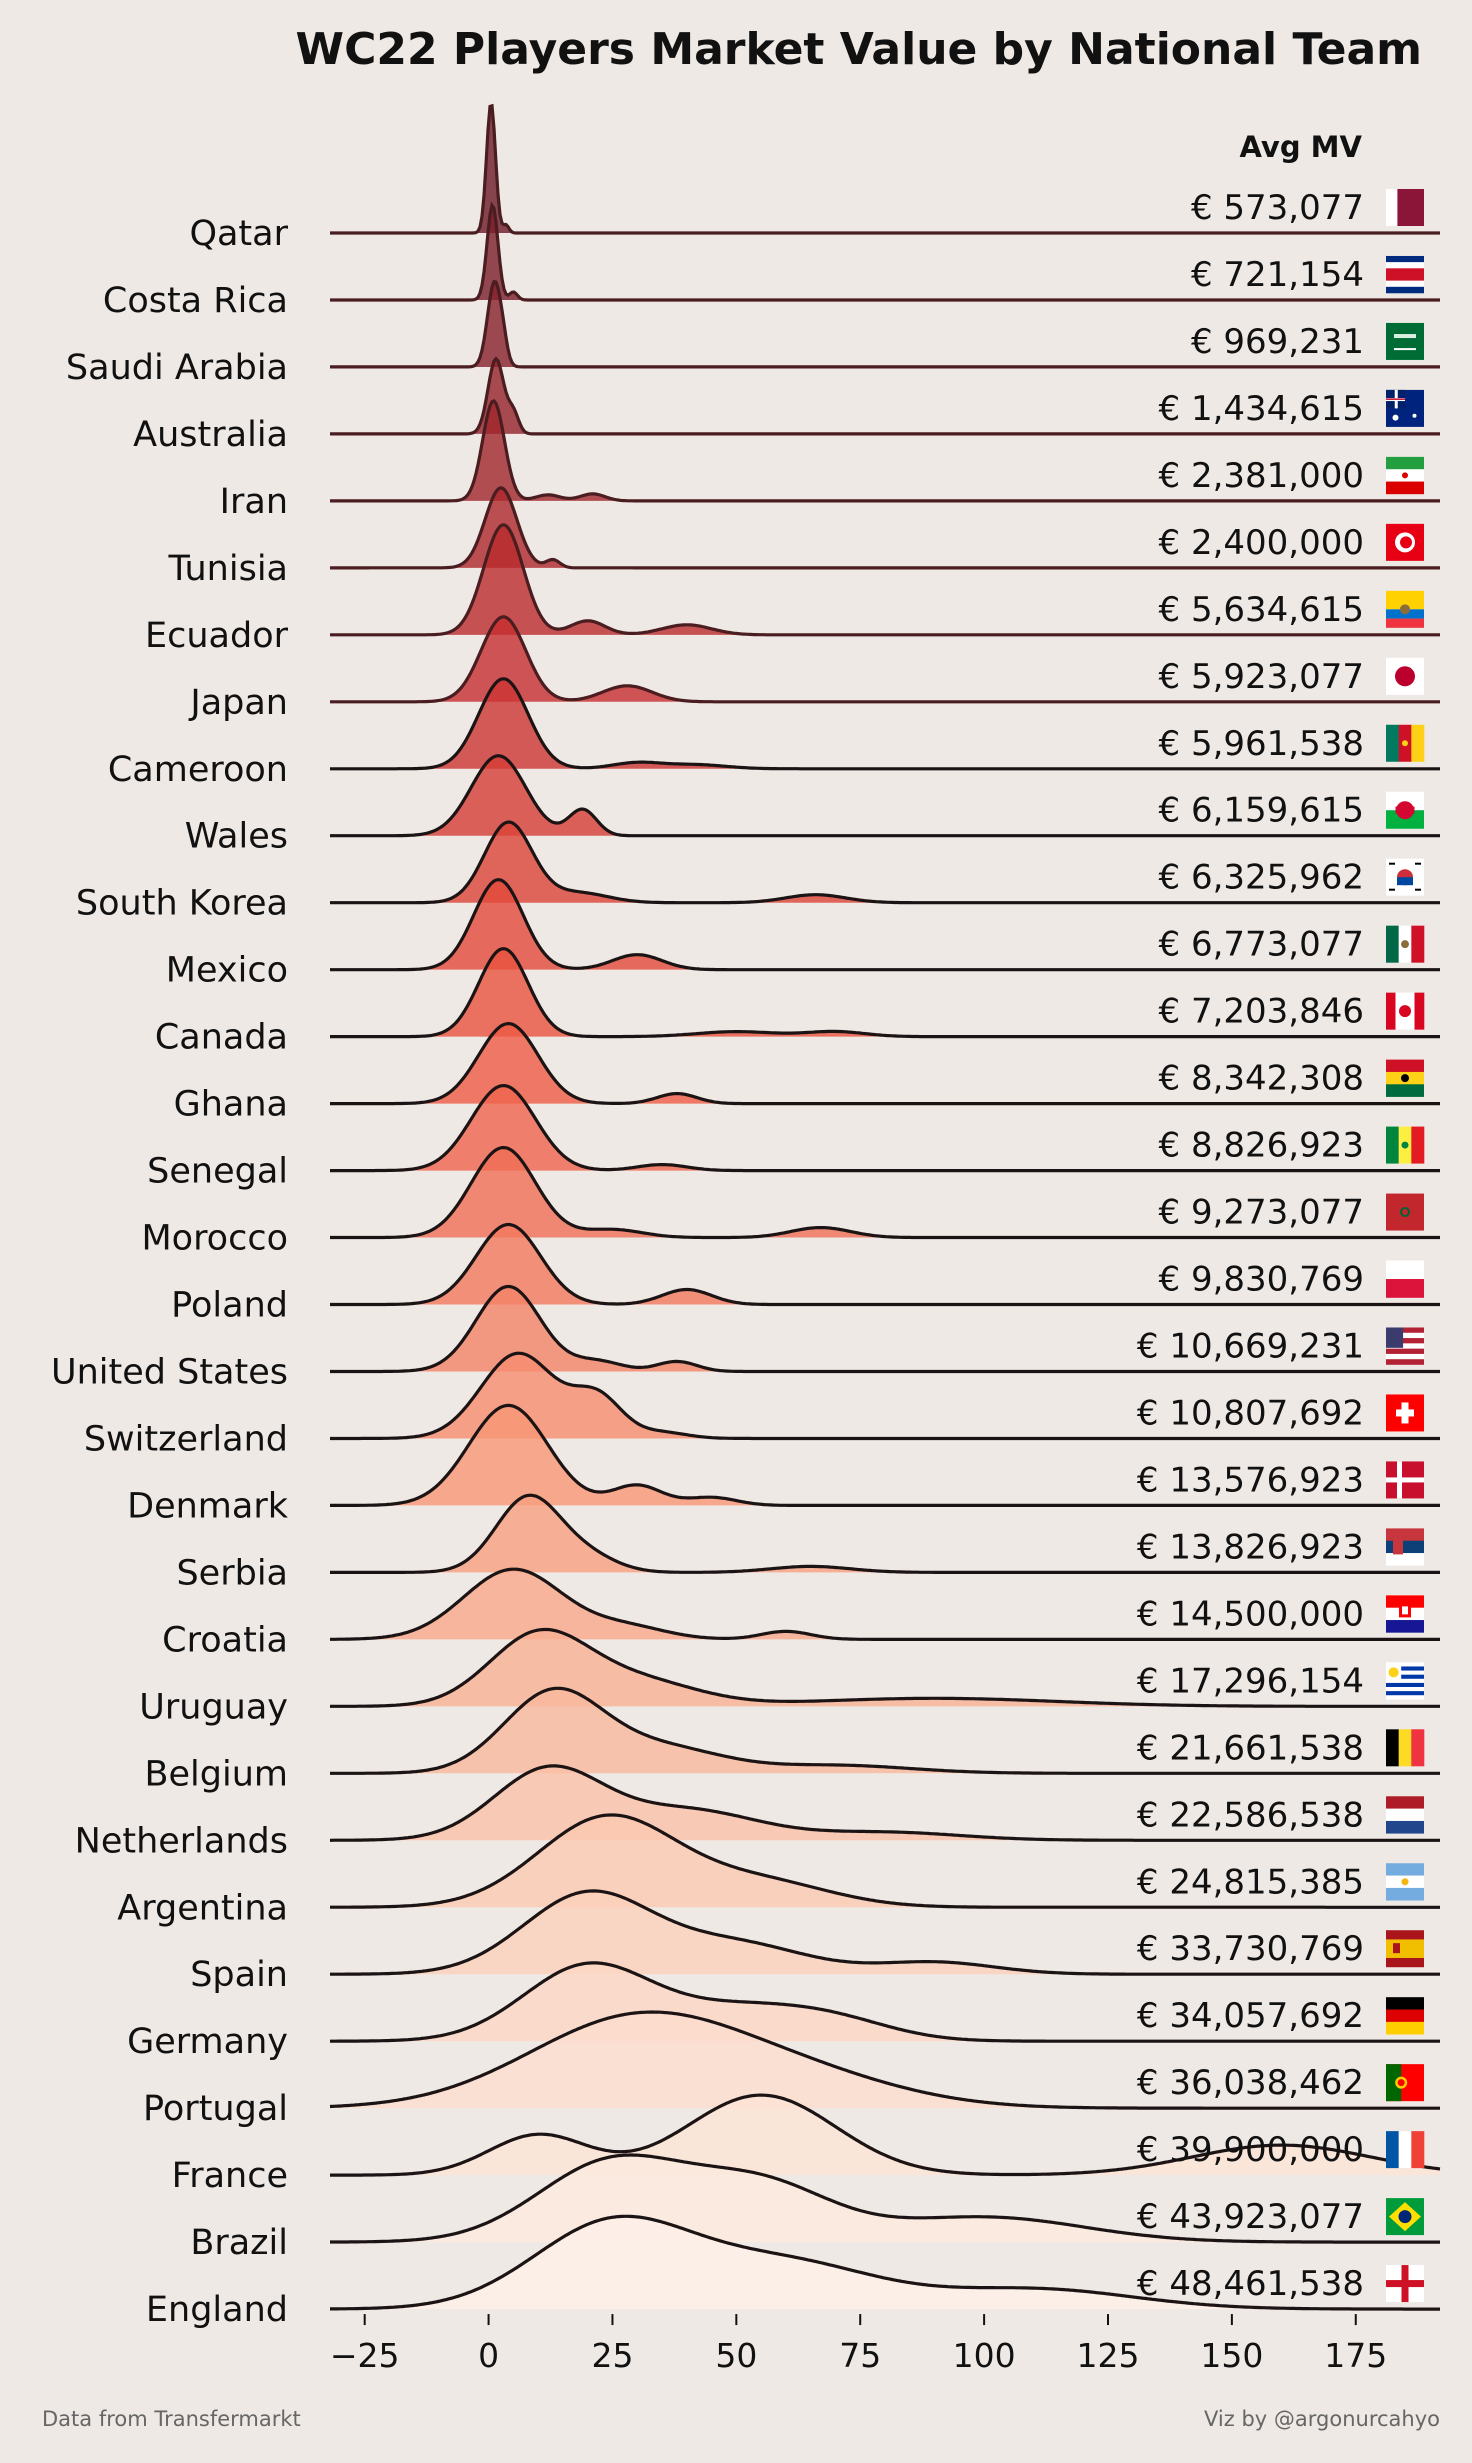 The image size is (1472, 2463). Describe the element at coordinates (1405, 1681) in the screenshot. I see `uruguay-flag` at that location.